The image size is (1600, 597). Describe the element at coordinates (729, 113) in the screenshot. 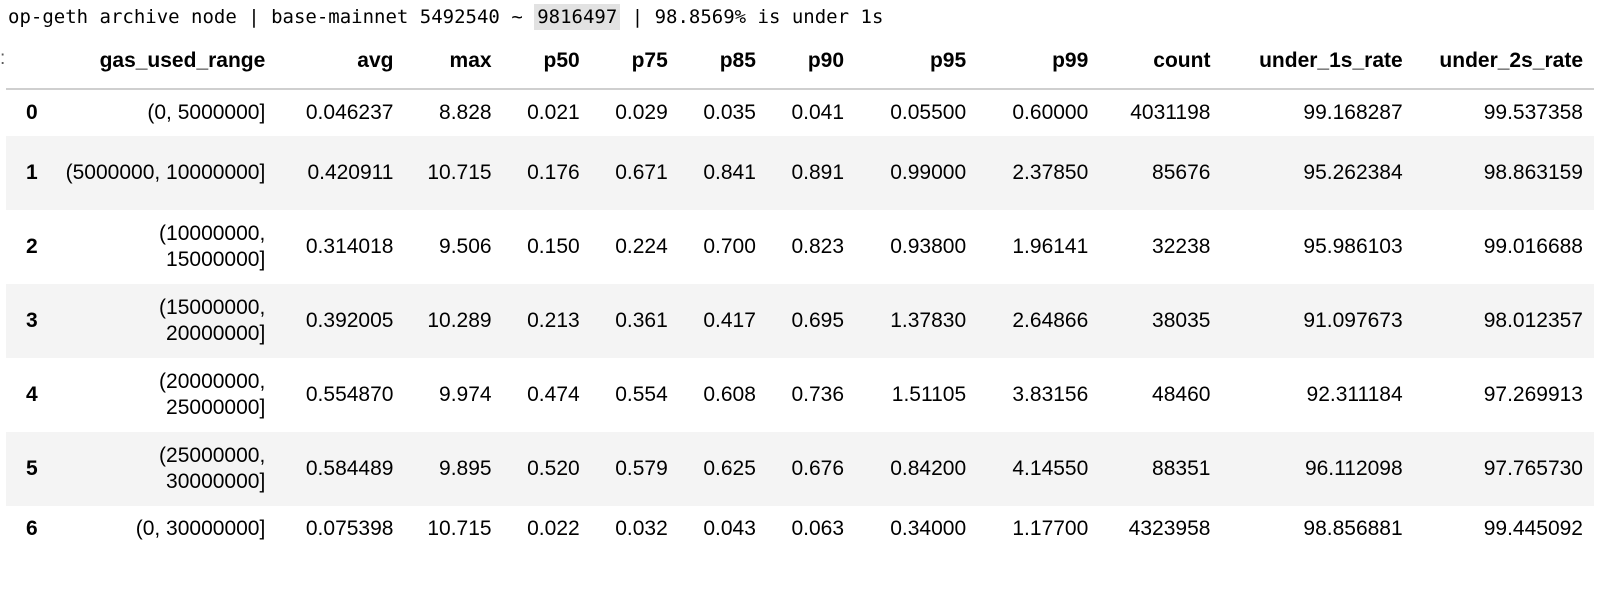

I see `table-cell: 0.035` at that location.